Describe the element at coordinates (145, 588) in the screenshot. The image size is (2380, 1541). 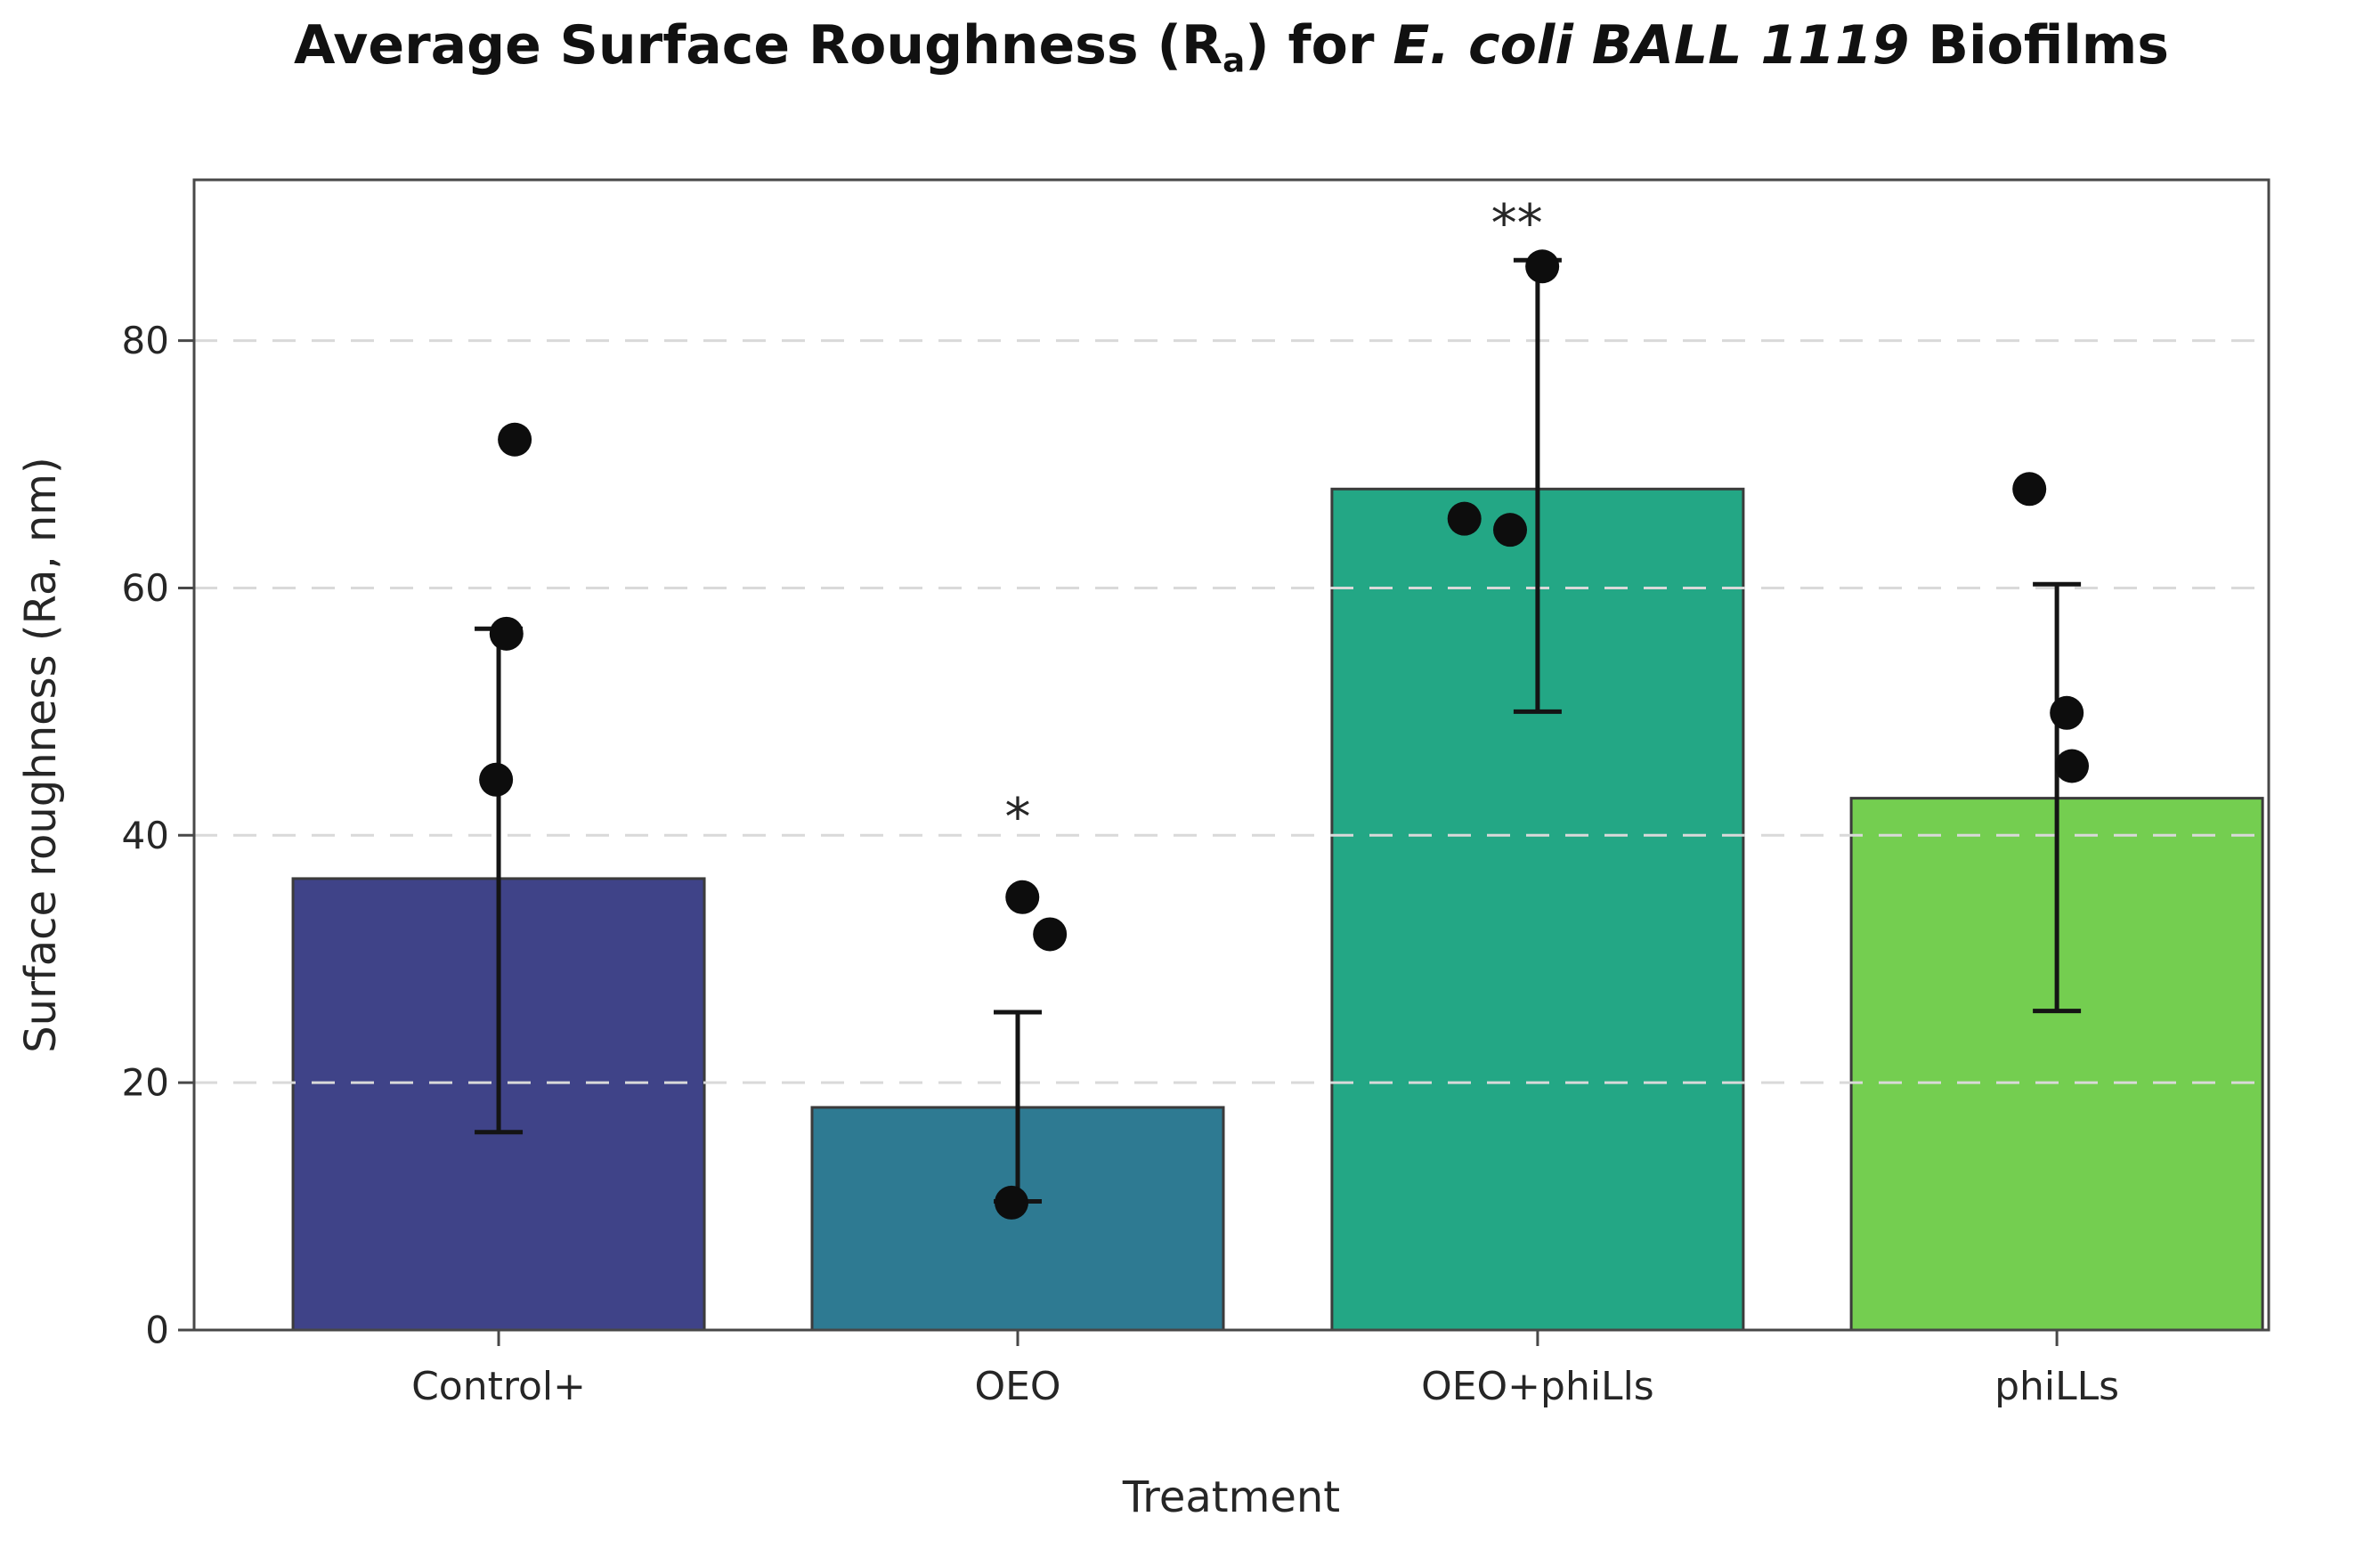
I see `y-tick-label-60: 60` at that location.